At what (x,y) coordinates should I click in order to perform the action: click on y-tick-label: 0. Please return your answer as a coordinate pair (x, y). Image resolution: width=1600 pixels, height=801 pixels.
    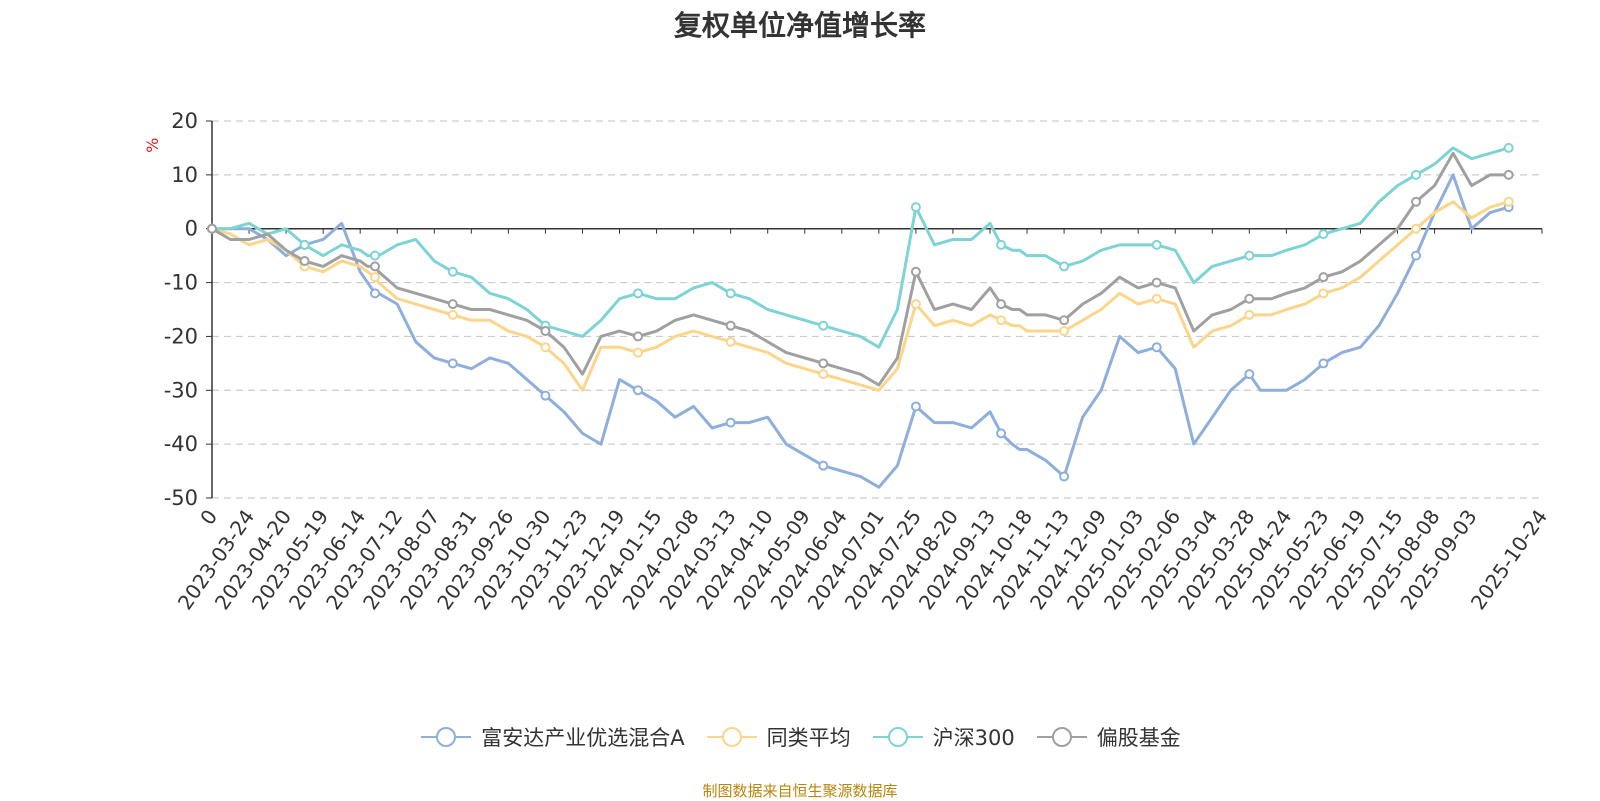
    Looking at the image, I should click on (191, 229).